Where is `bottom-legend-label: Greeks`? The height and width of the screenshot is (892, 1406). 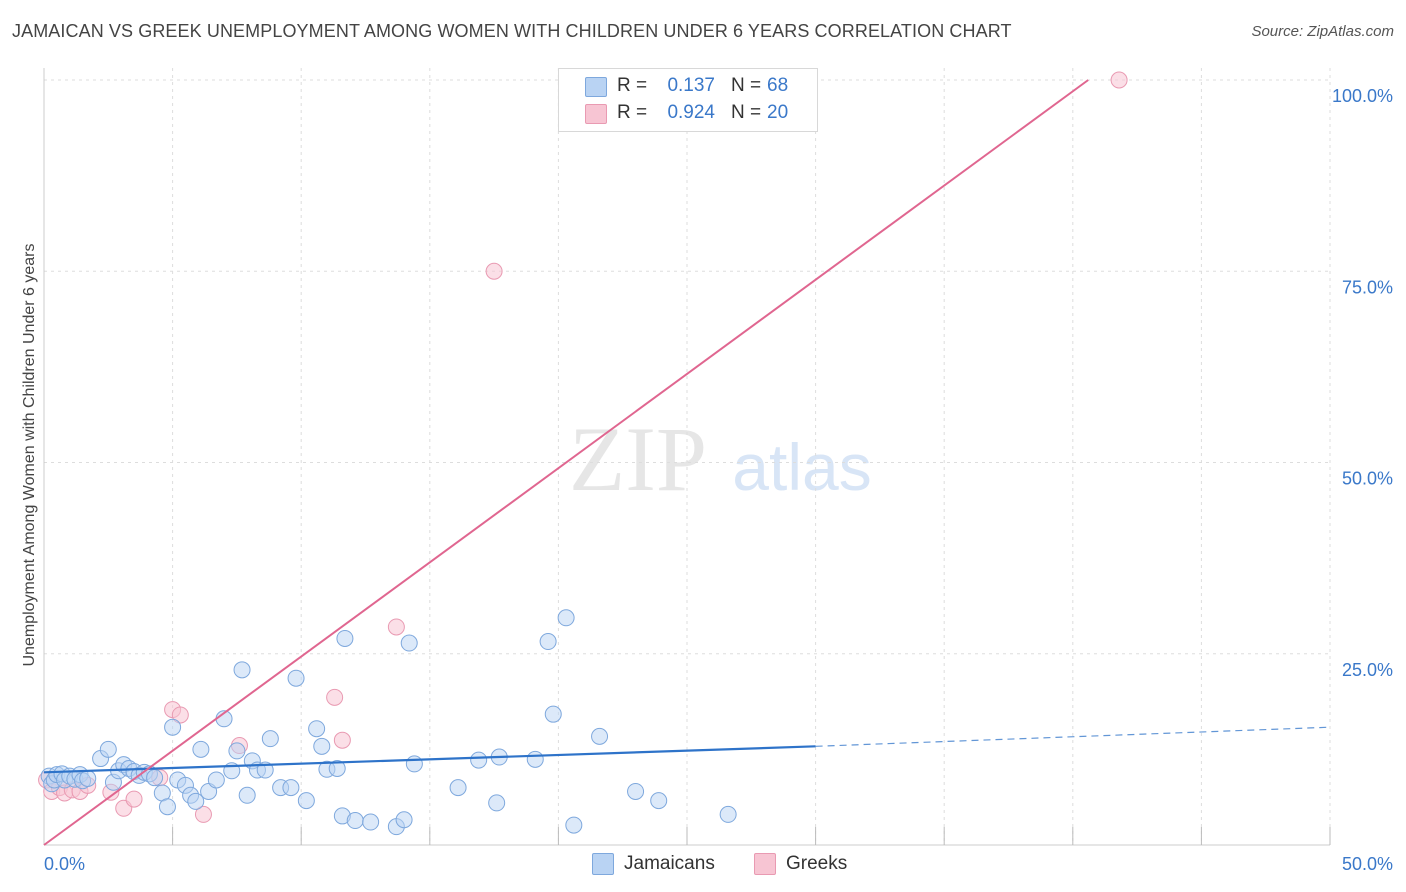 bottom-legend-label: Greeks is located at coordinates (817, 863).